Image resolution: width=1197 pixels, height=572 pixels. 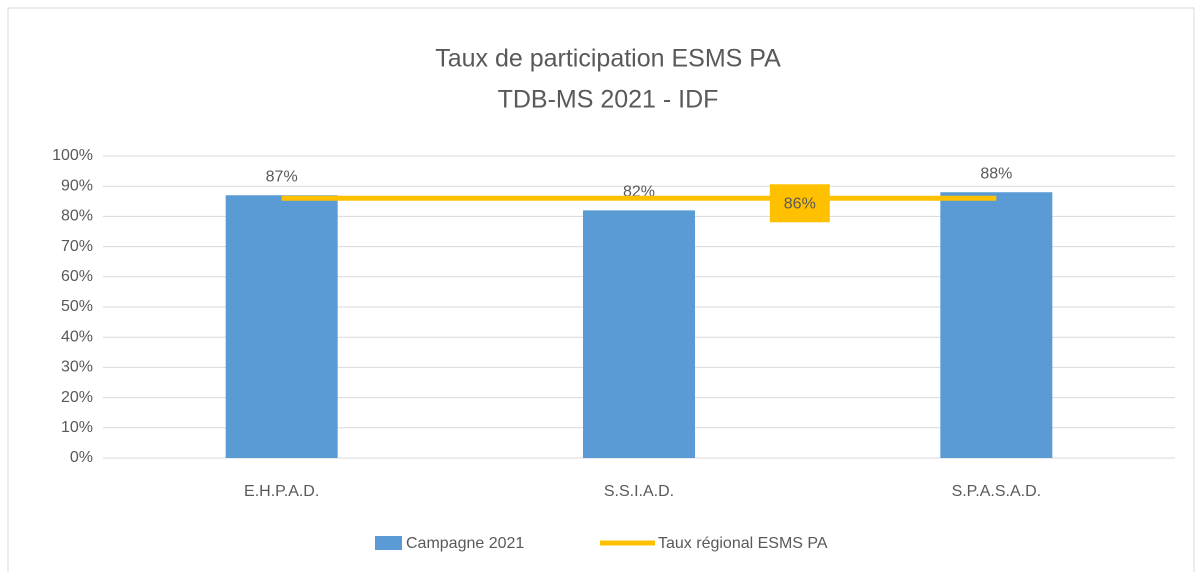 I want to click on y-tick-label: 0%, so click(x=81, y=457).